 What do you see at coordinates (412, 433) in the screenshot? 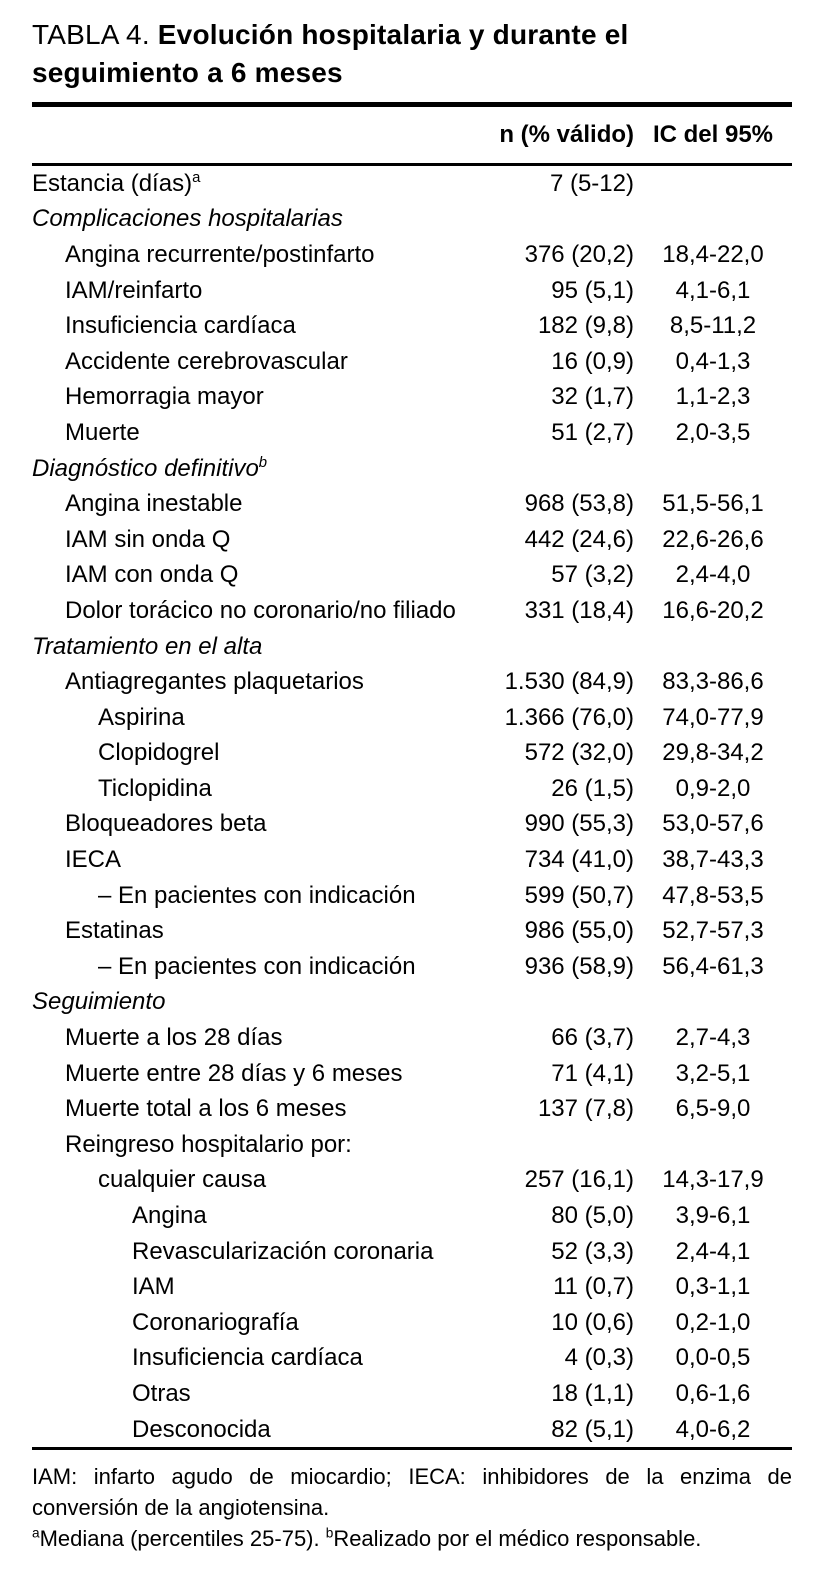
I see `table-row: Muerte 51 (2,7) 2,0-3,5` at bounding box center [412, 433].